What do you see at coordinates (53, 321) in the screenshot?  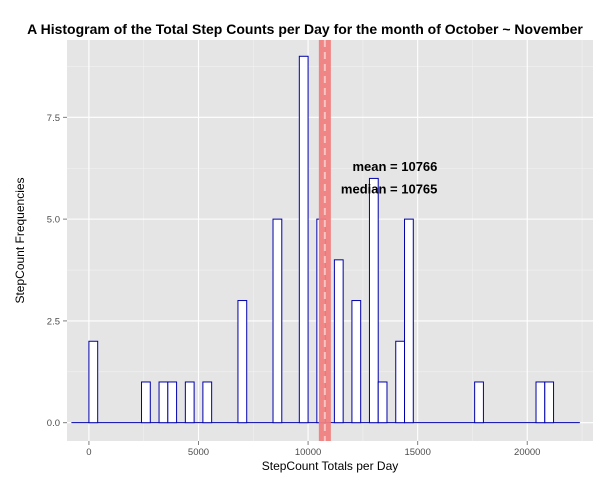 I see `y-tick-label: 2.5` at bounding box center [53, 321].